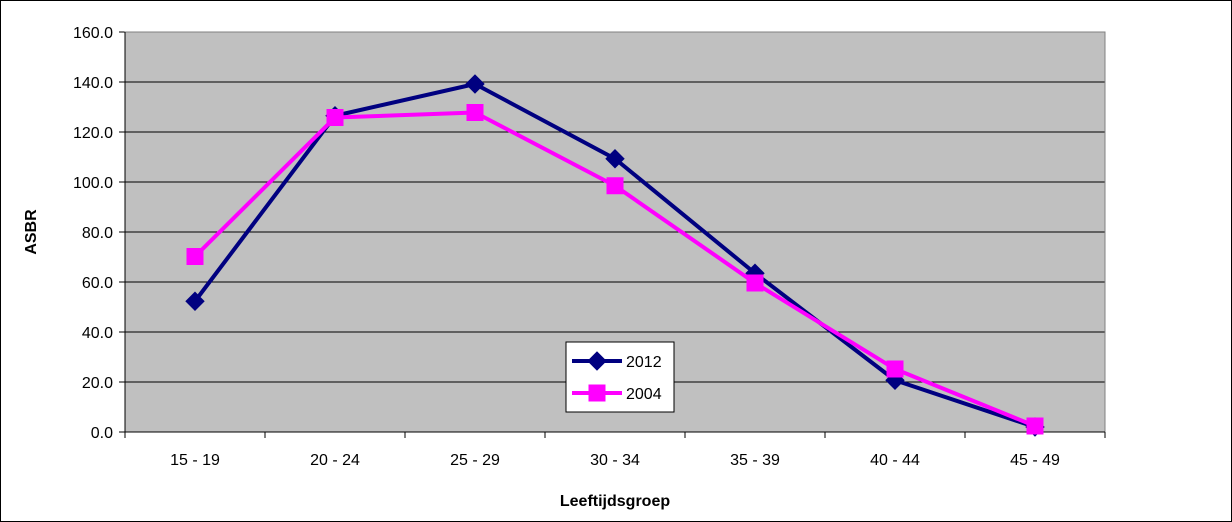 The image size is (1232, 522). What do you see at coordinates (31, 232) in the screenshot?
I see `y-axis-title: ASBR` at bounding box center [31, 232].